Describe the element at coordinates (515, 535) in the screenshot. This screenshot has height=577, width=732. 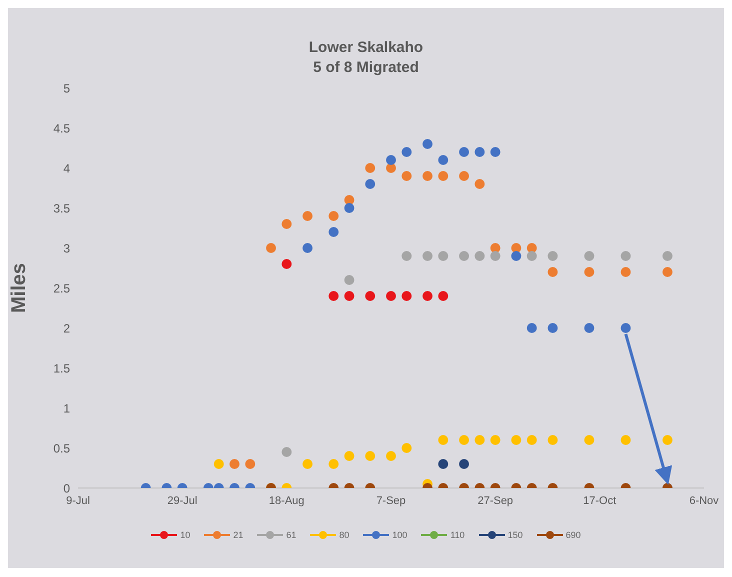
I see `legend-label: 150` at that location.